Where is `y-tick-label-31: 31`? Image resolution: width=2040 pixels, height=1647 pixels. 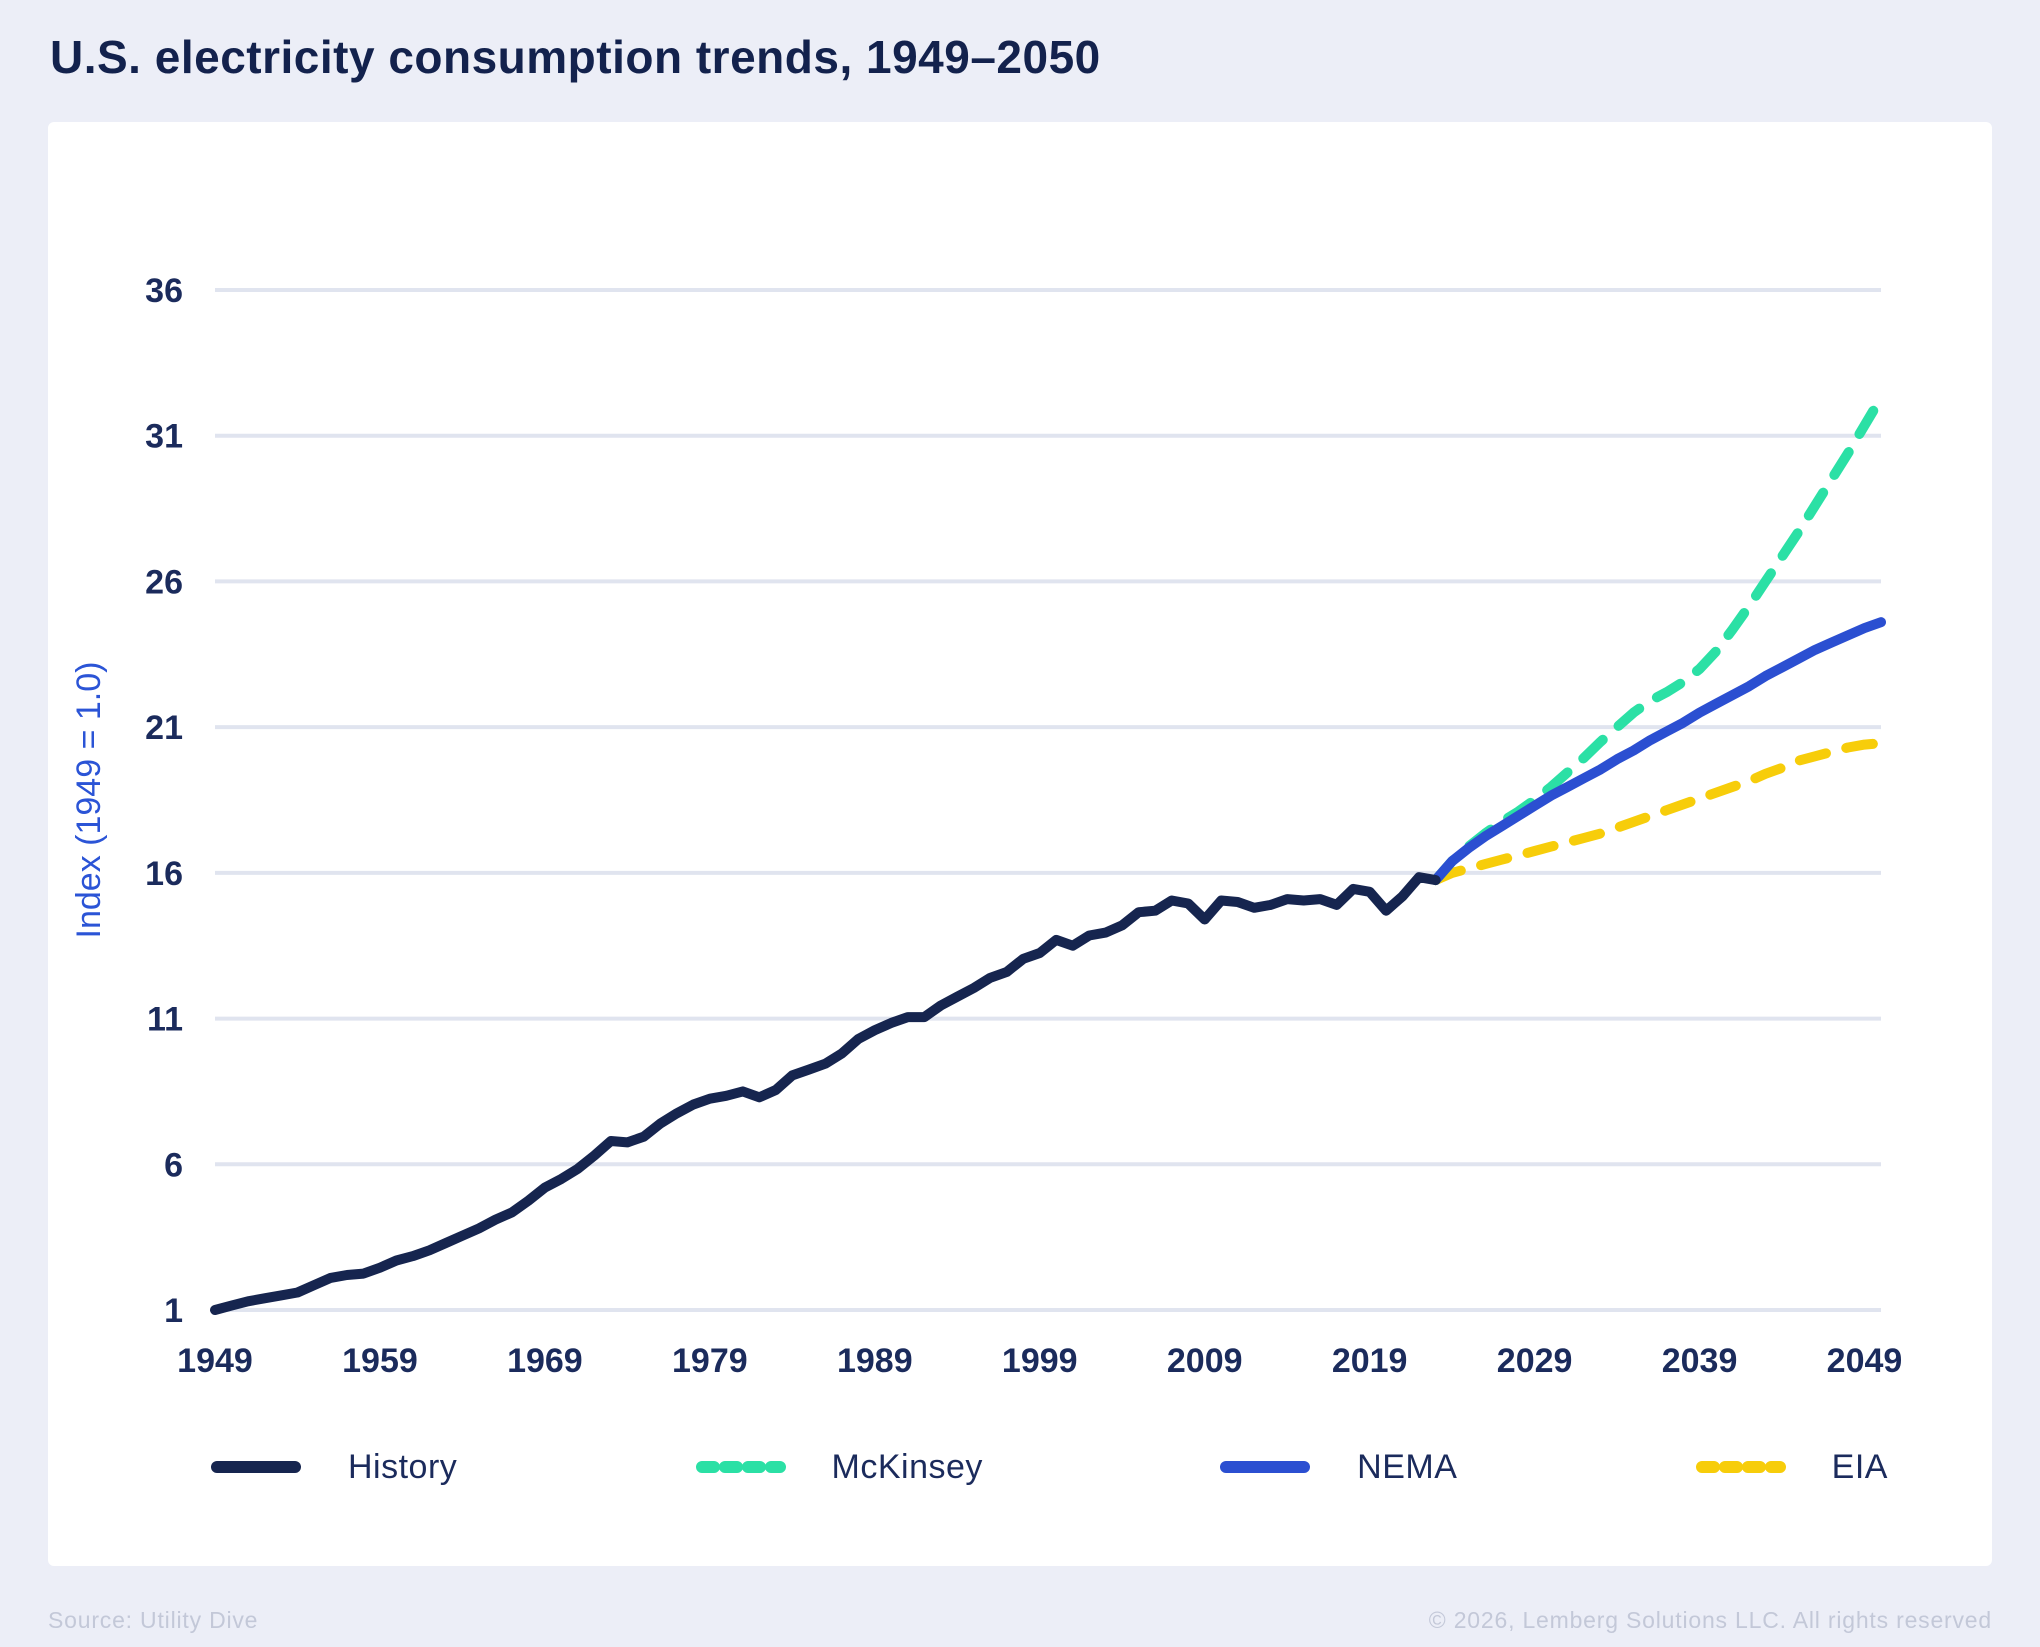
y-tick-label-31: 31 is located at coordinates (164, 437).